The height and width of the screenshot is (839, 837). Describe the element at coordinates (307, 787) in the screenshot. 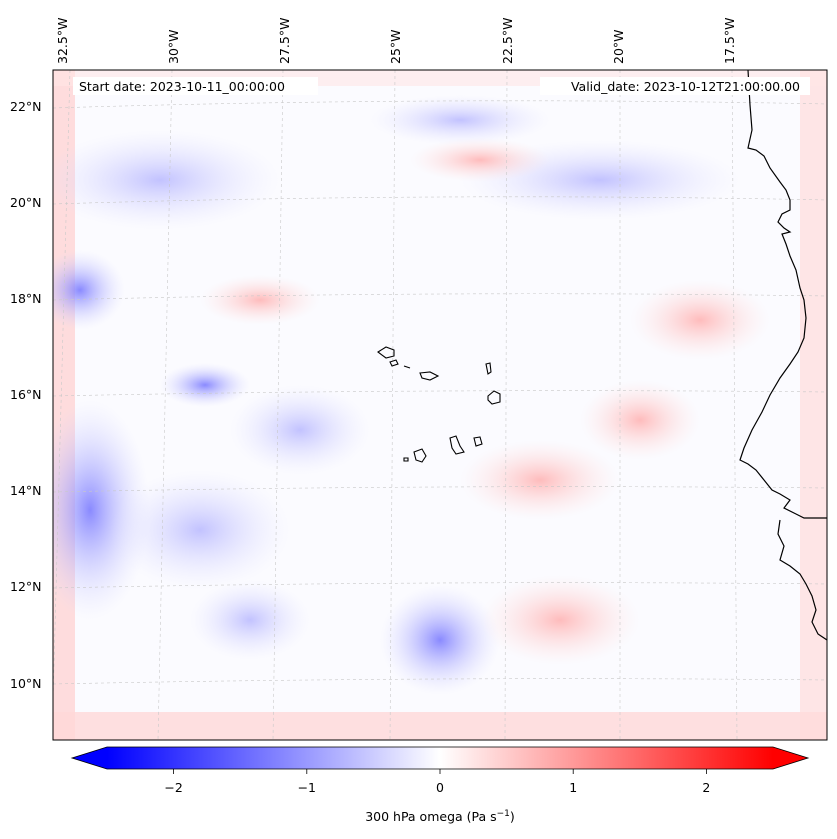

I see `colorbar-tick-label: −1` at that location.